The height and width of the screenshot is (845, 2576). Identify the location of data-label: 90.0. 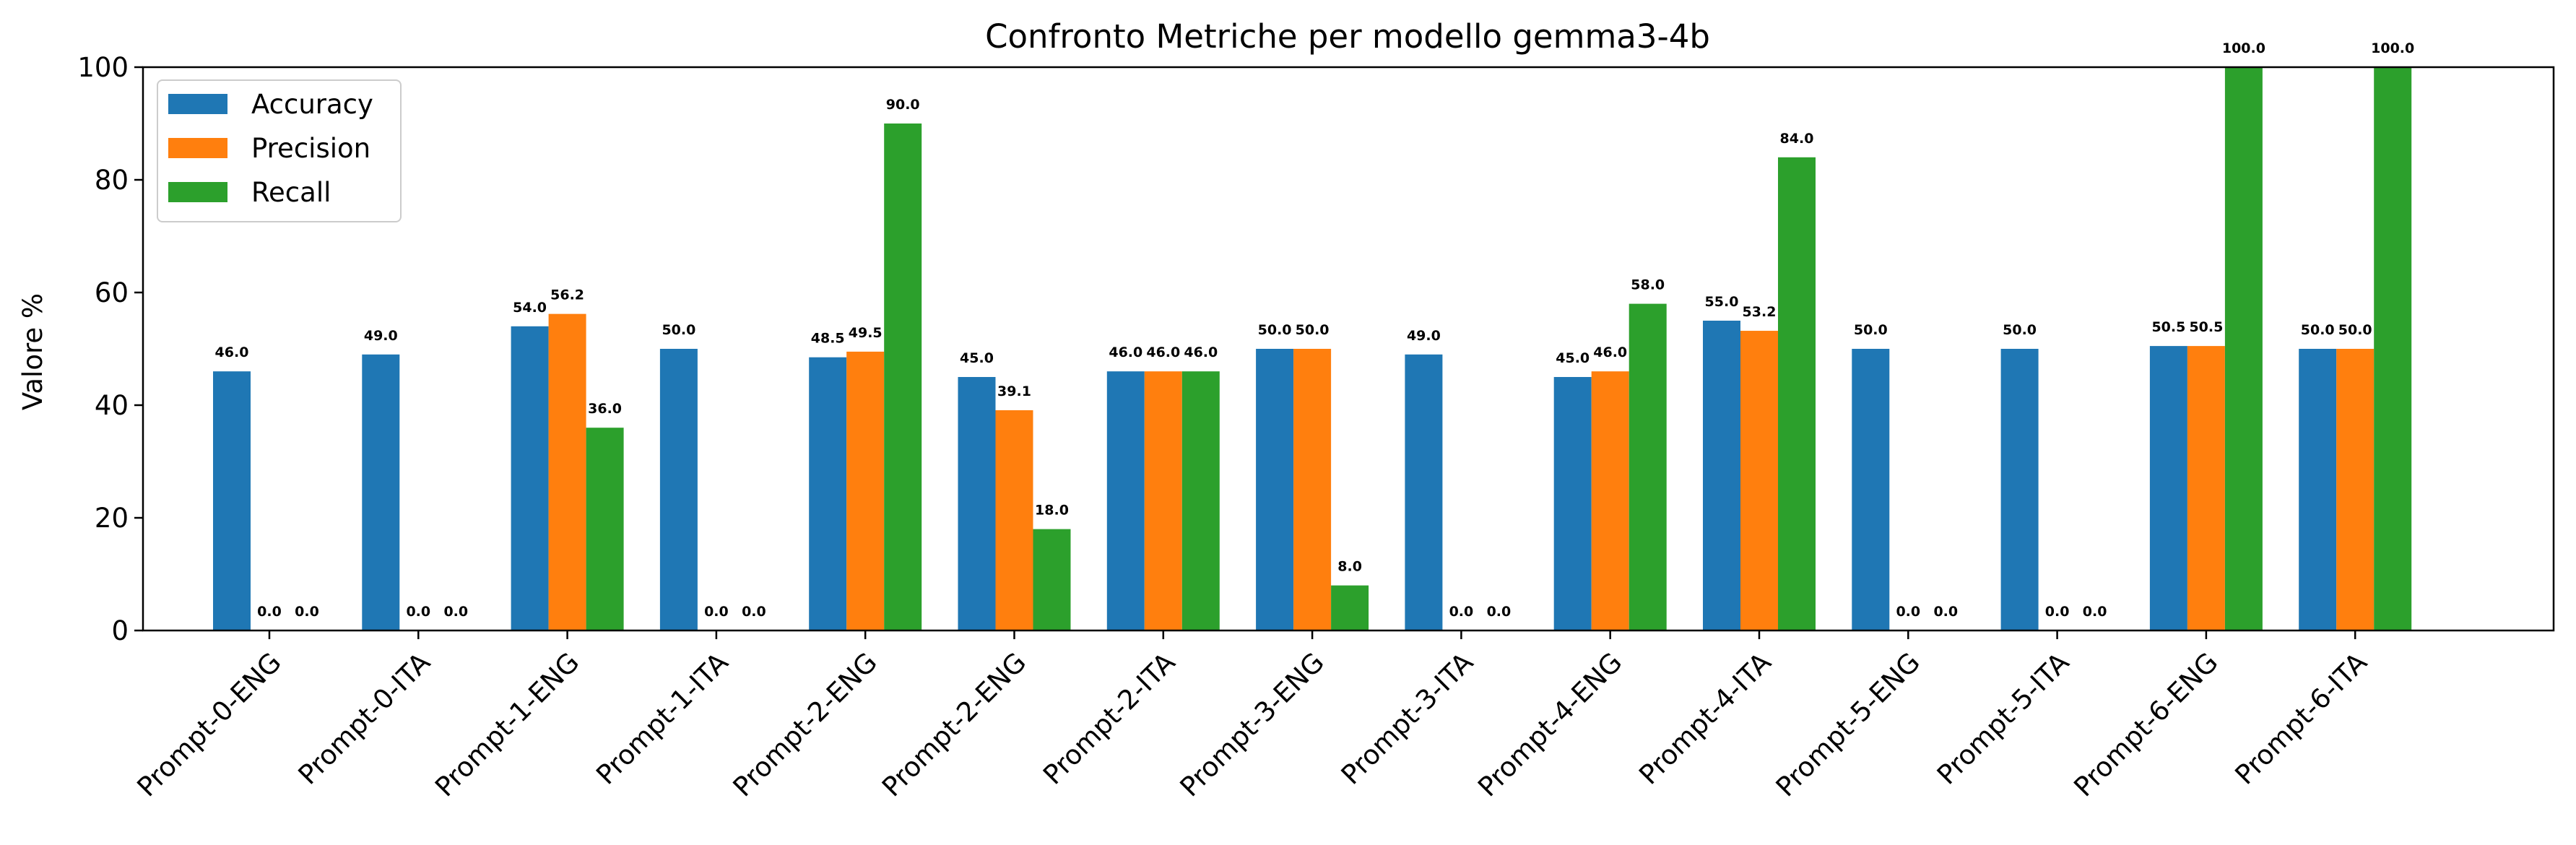
(903, 105).